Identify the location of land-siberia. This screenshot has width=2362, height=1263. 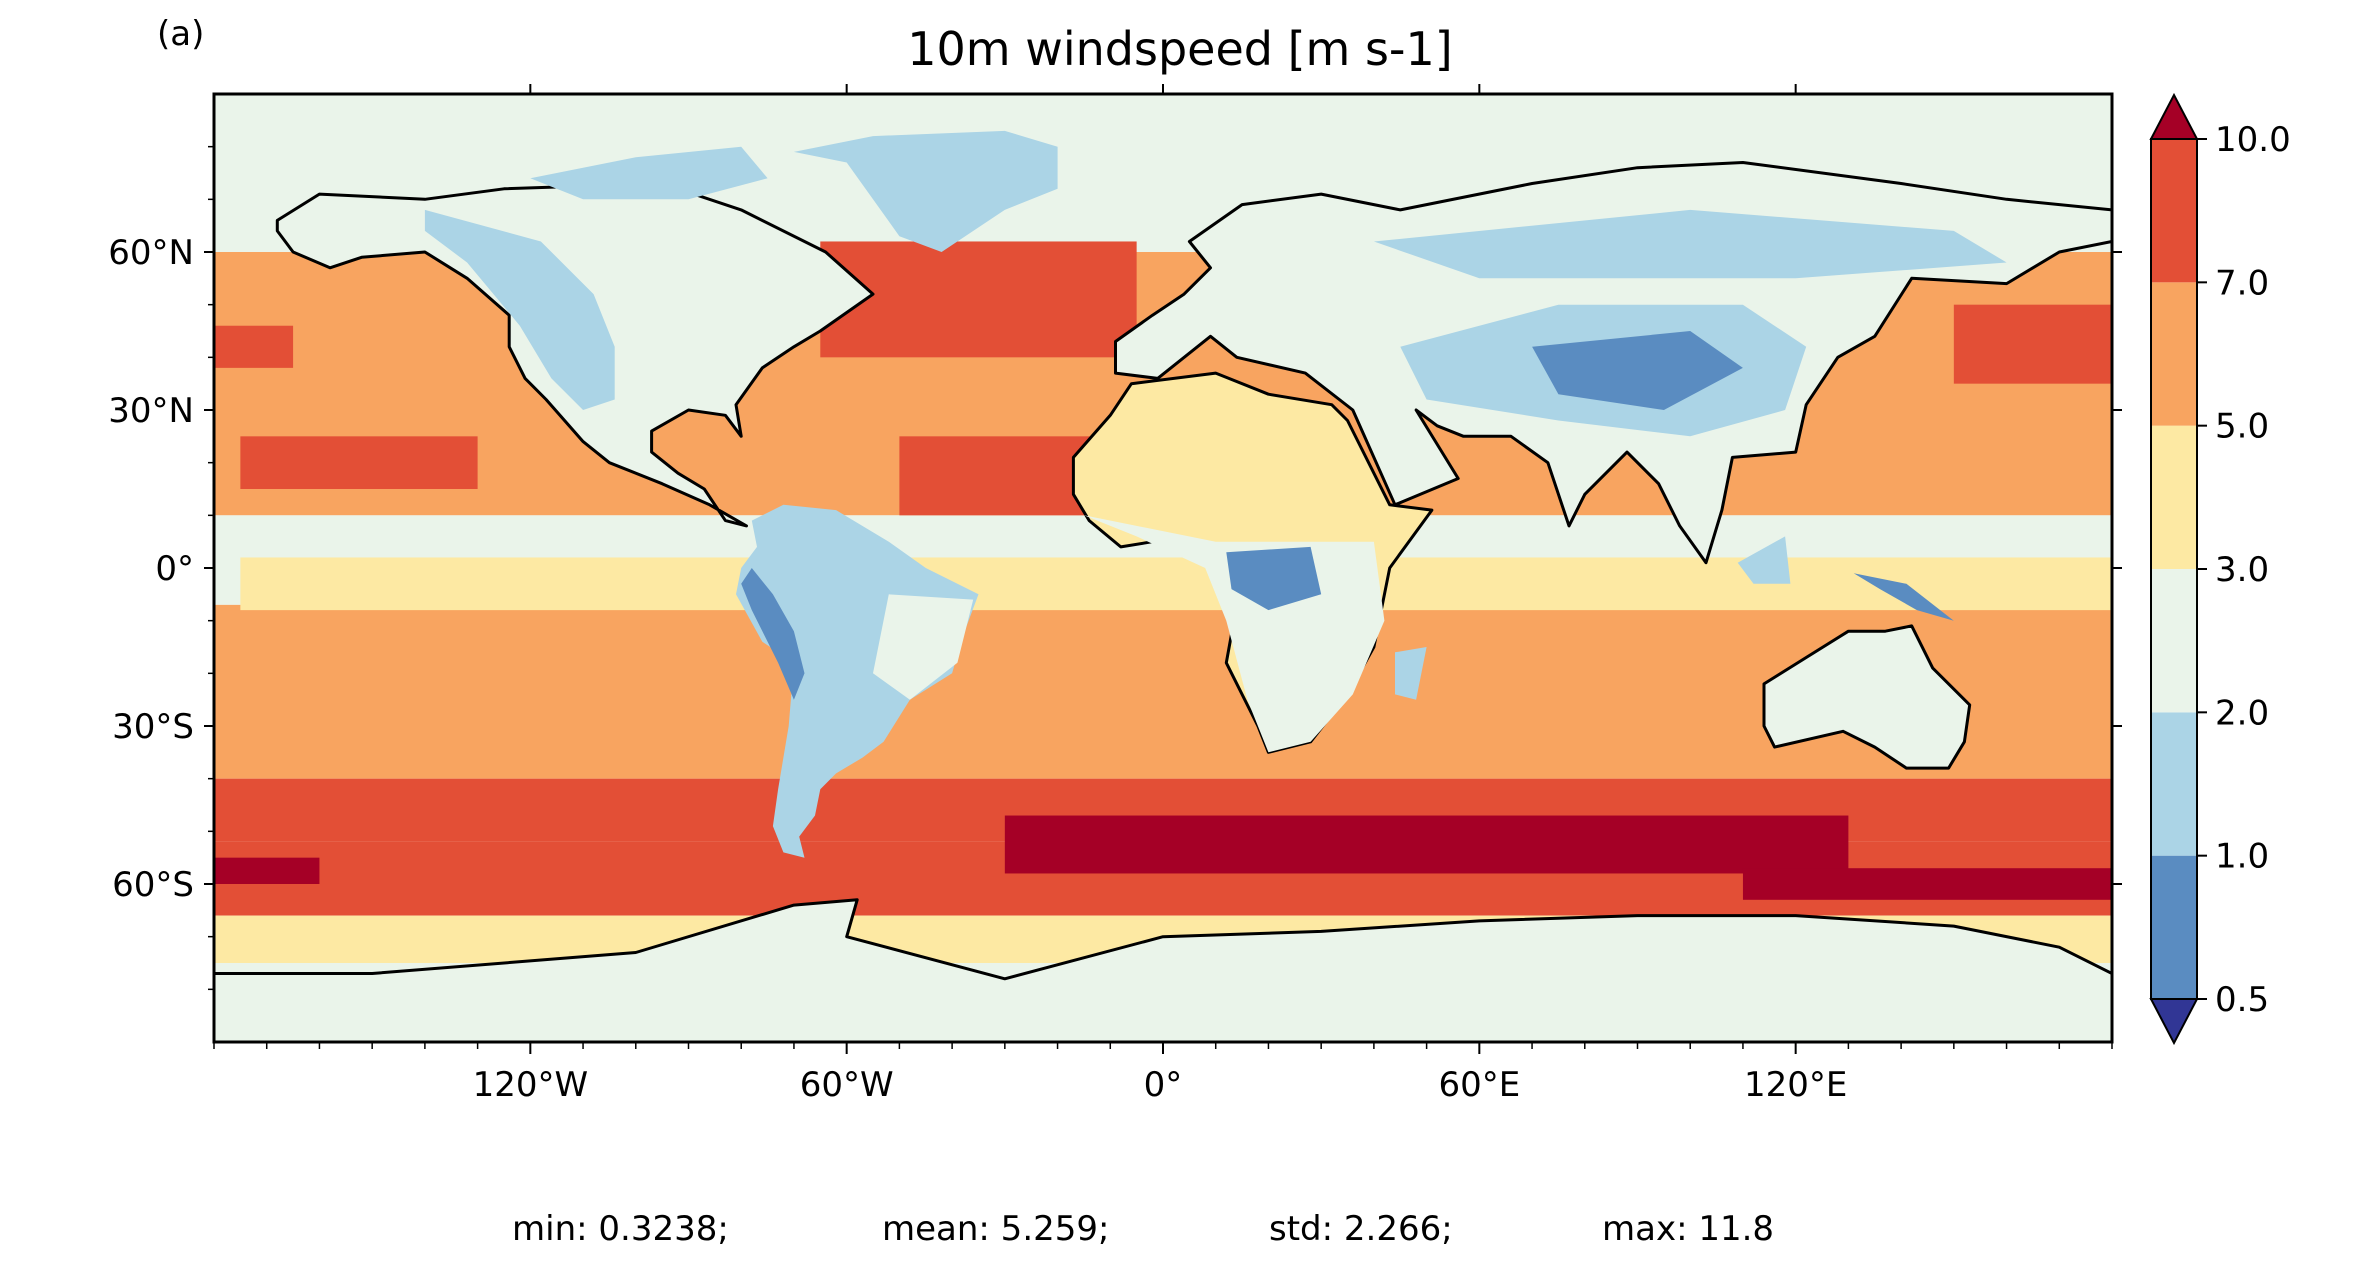
(1690, 244).